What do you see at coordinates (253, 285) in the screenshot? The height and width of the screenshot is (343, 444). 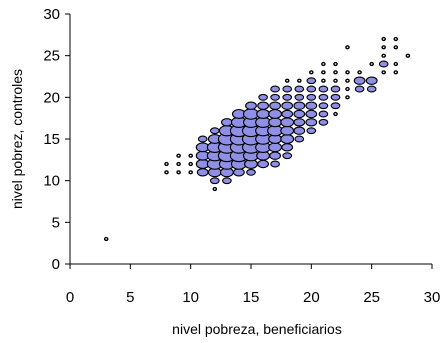 I see `x-axis-ticks: 0 5 10 15 20 25 30` at bounding box center [253, 285].